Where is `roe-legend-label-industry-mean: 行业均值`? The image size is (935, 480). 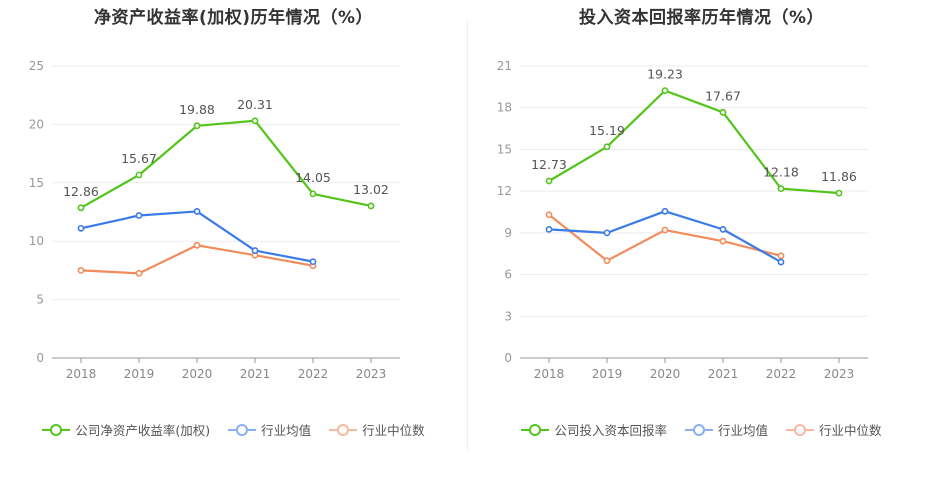
roe-legend-label-industry-mean: 行业均值 is located at coordinates (286, 430).